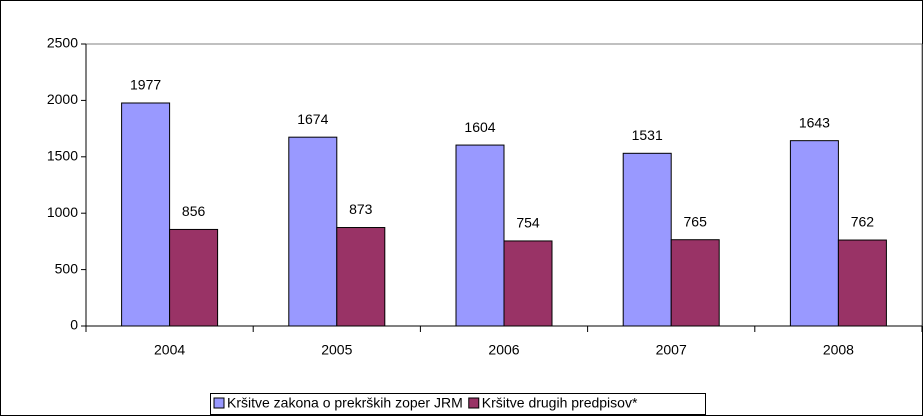  I want to click on data-label: 754, so click(528, 223).